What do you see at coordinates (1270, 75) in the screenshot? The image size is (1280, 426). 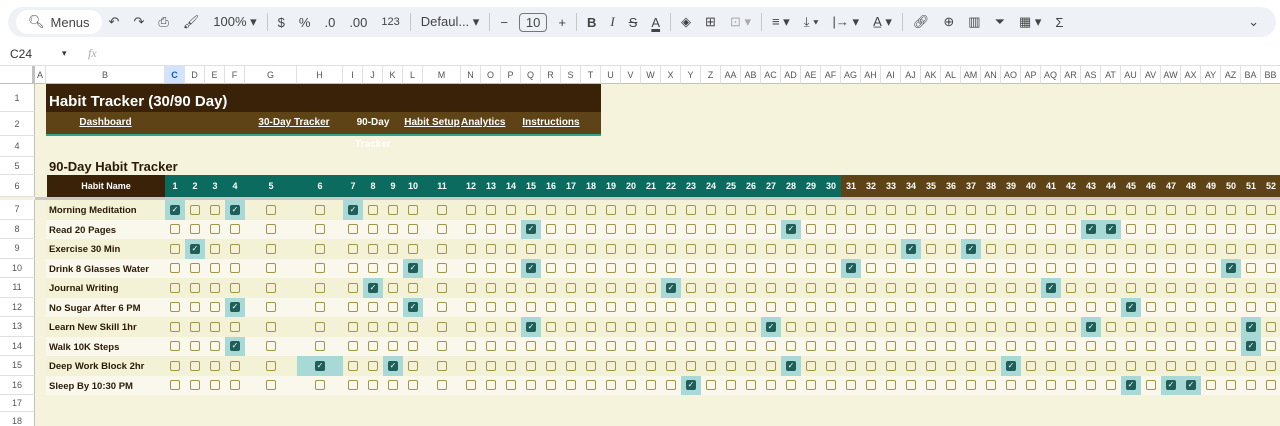 I see `column-header: BB` at bounding box center [1270, 75].